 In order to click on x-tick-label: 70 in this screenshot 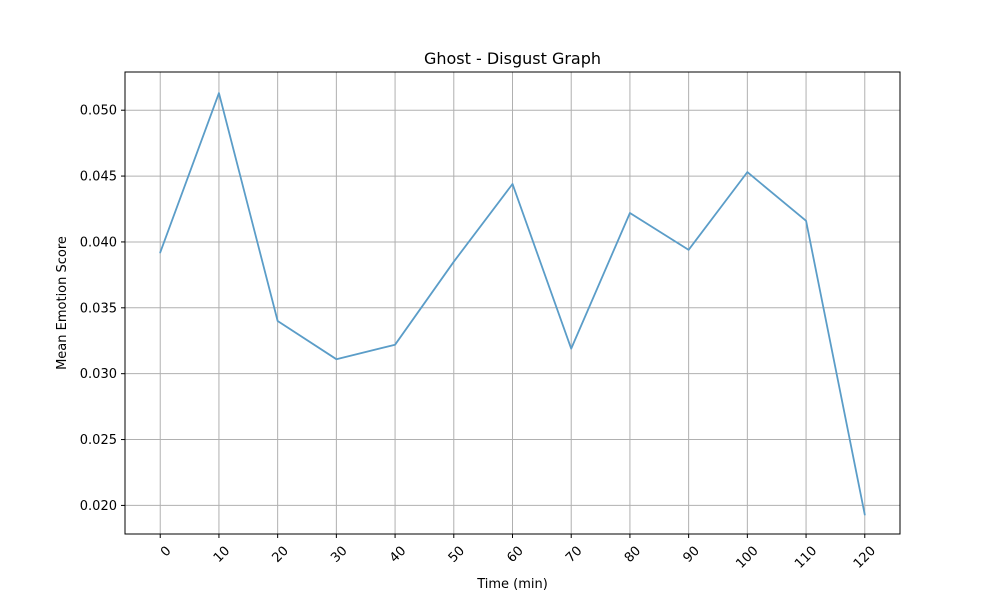, I will do `click(574, 555)`.